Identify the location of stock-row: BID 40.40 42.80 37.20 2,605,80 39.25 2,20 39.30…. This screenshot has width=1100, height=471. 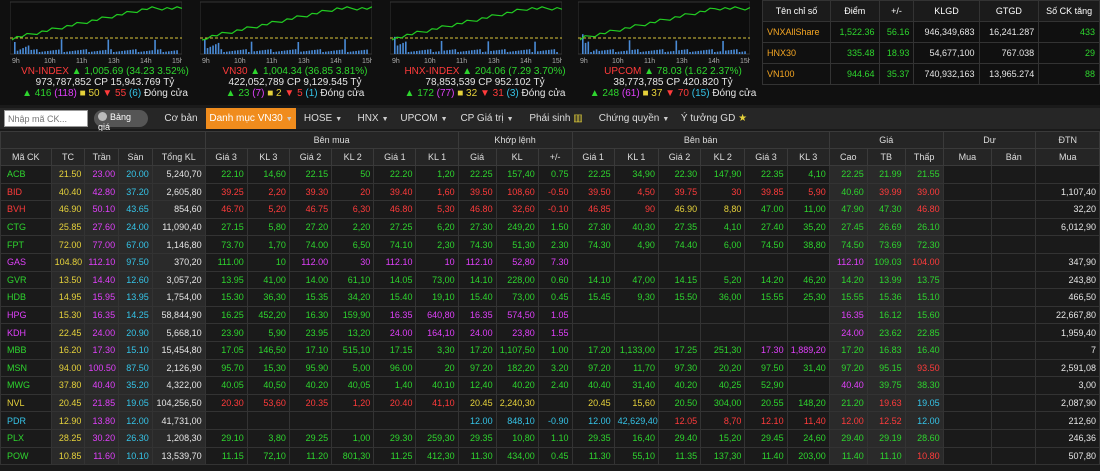
(550, 192).